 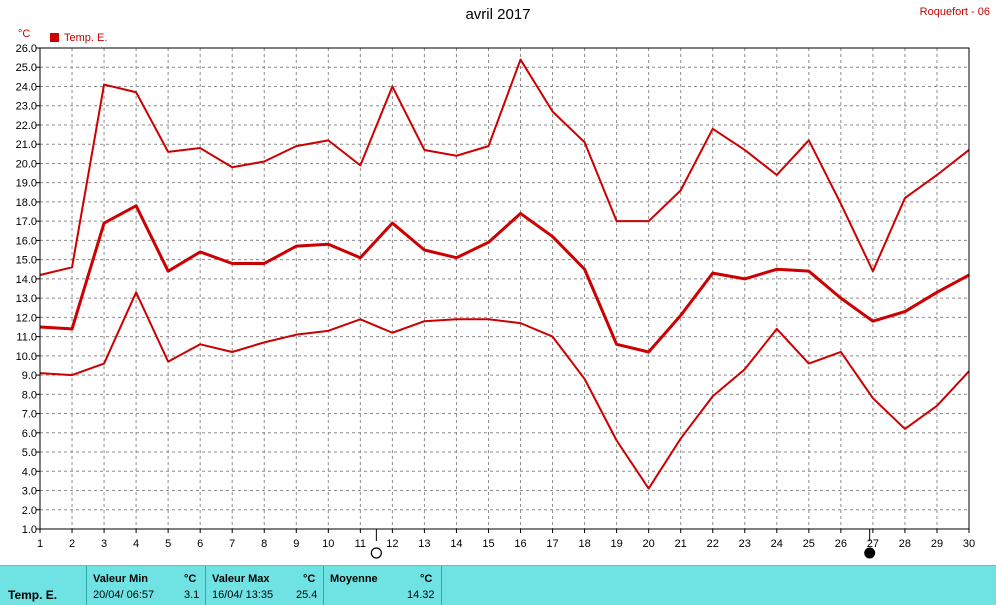 What do you see at coordinates (421, 595) in the screenshot?
I see `stats-mean-value: 14.32` at bounding box center [421, 595].